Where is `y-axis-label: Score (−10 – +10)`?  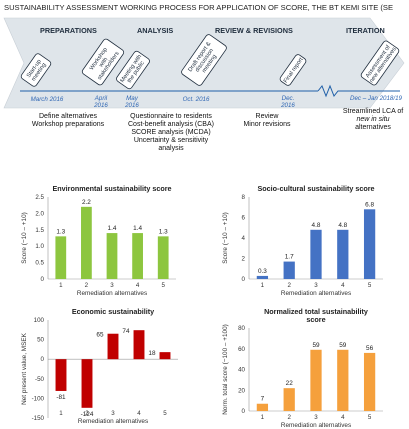
y-axis-label: Score (−10 – +10) is located at coordinates (24, 238).